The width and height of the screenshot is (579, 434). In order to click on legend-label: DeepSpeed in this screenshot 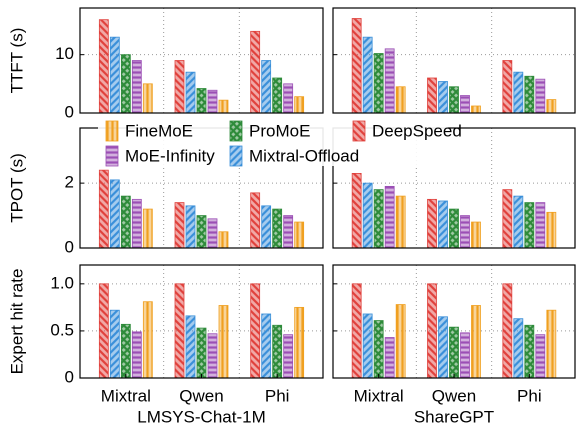, I will do `click(417, 130)`.